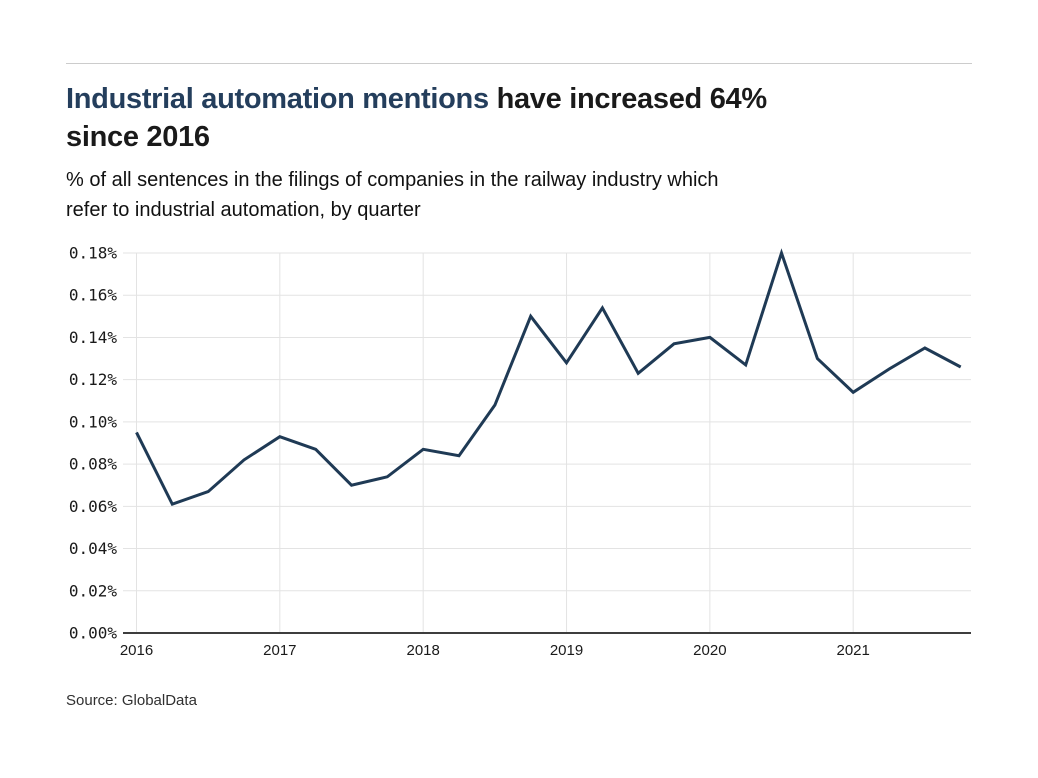 The height and width of the screenshot is (778, 1038). What do you see at coordinates (277, 99) in the screenshot?
I see `title-accent-text: Industrial automation mentions` at bounding box center [277, 99].